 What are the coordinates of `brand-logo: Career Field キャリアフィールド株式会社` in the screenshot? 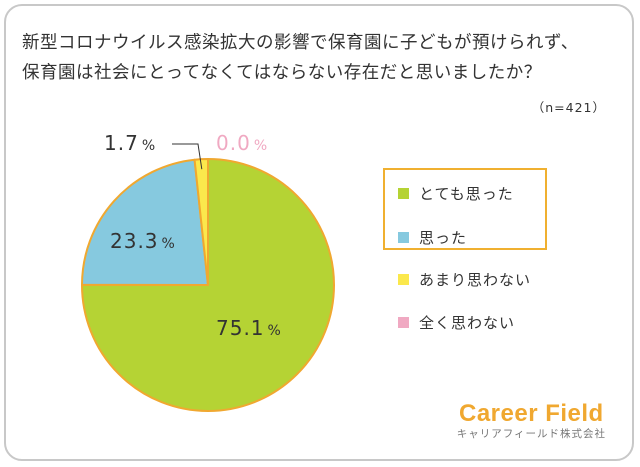 It's located at (531, 421).